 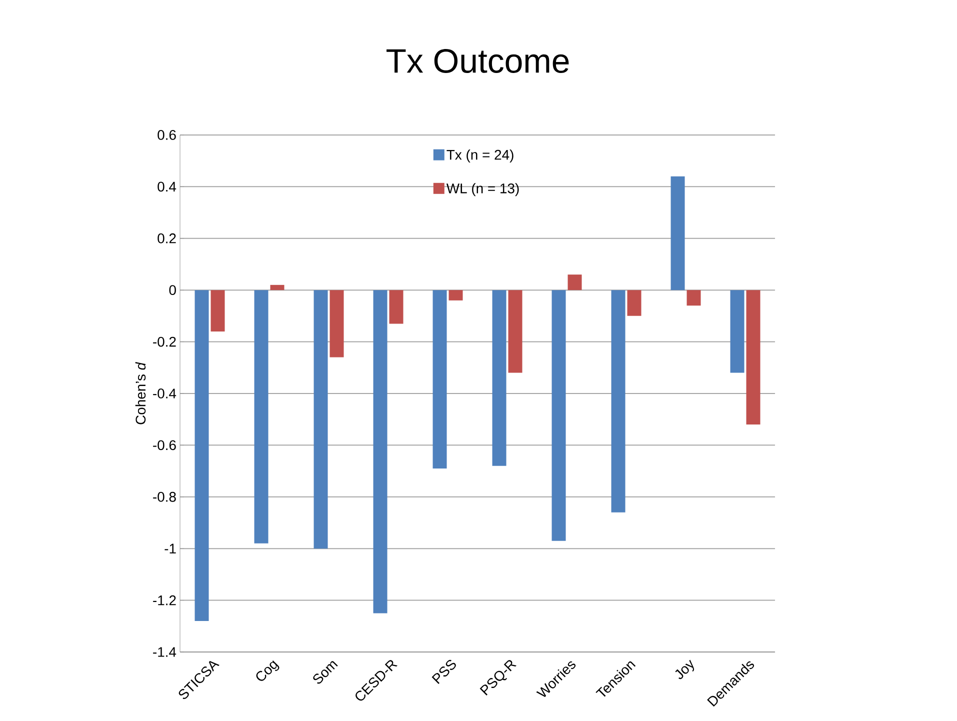 What do you see at coordinates (164, 497) in the screenshot?
I see `y-tick-label: -0.8` at bounding box center [164, 497].